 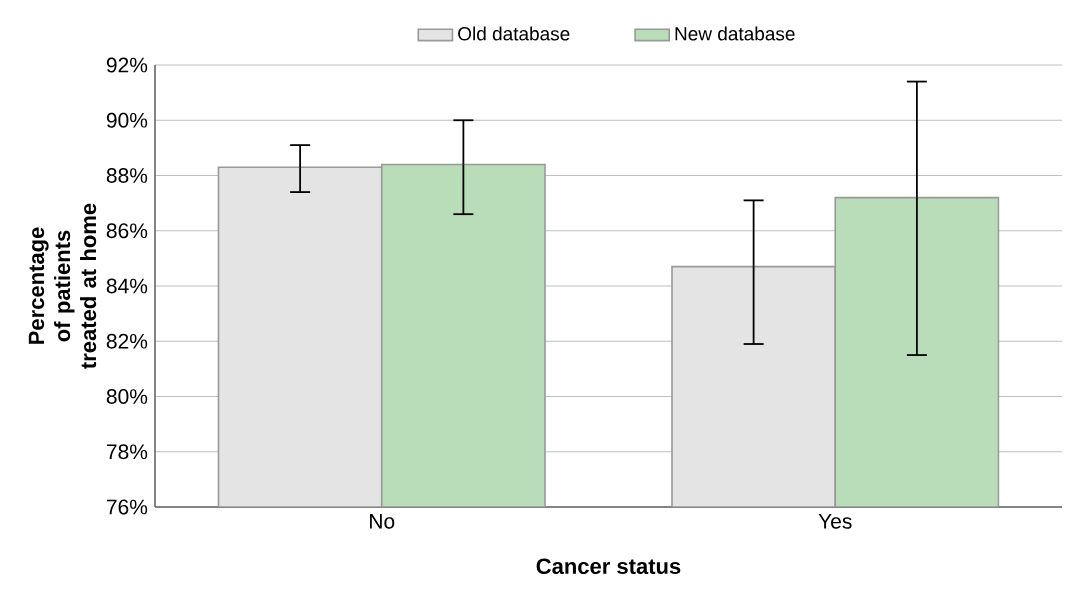 I want to click on y-tick-label: 86%, so click(x=127, y=231).